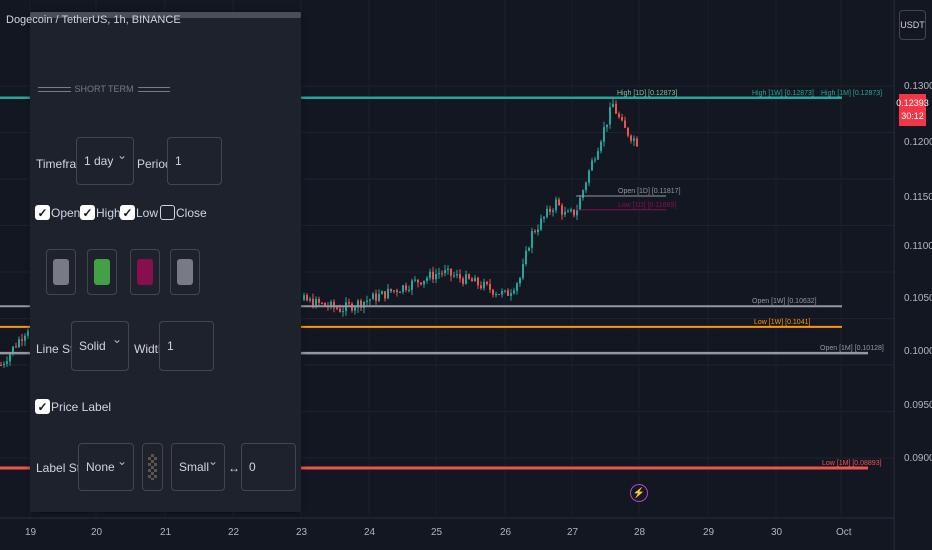 The height and width of the screenshot is (550, 932). I want to click on close-color-swatch, so click(185, 272).